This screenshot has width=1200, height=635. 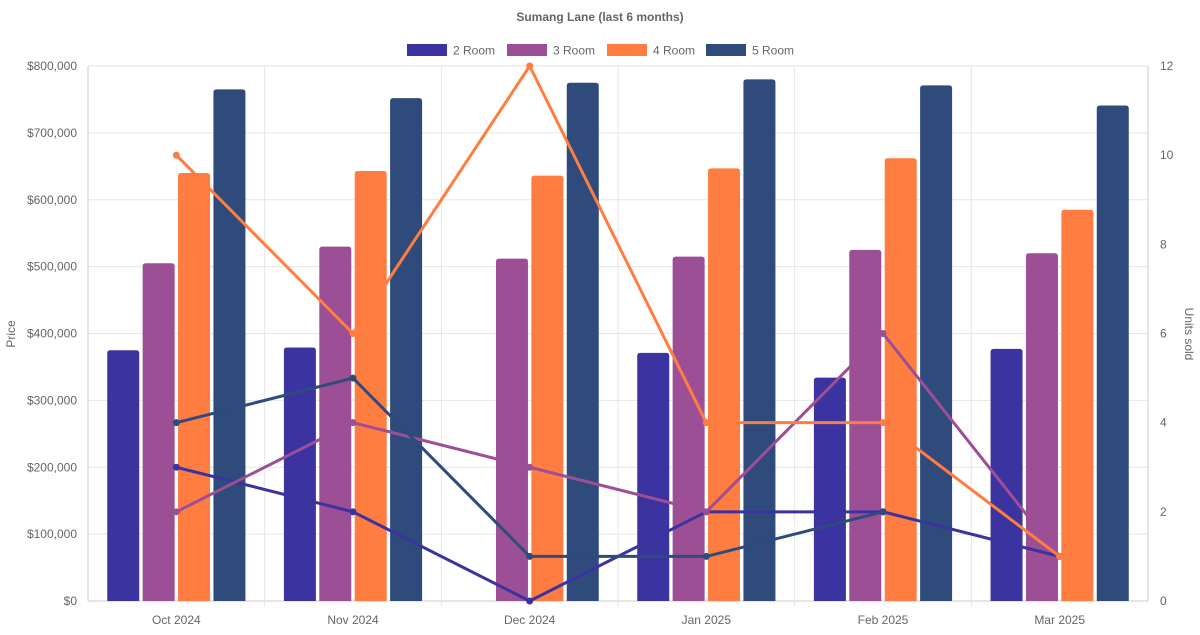 What do you see at coordinates (71, 601) in the screenshot?
I see `y-tick-label: $0` at bounding box center [71, 601].